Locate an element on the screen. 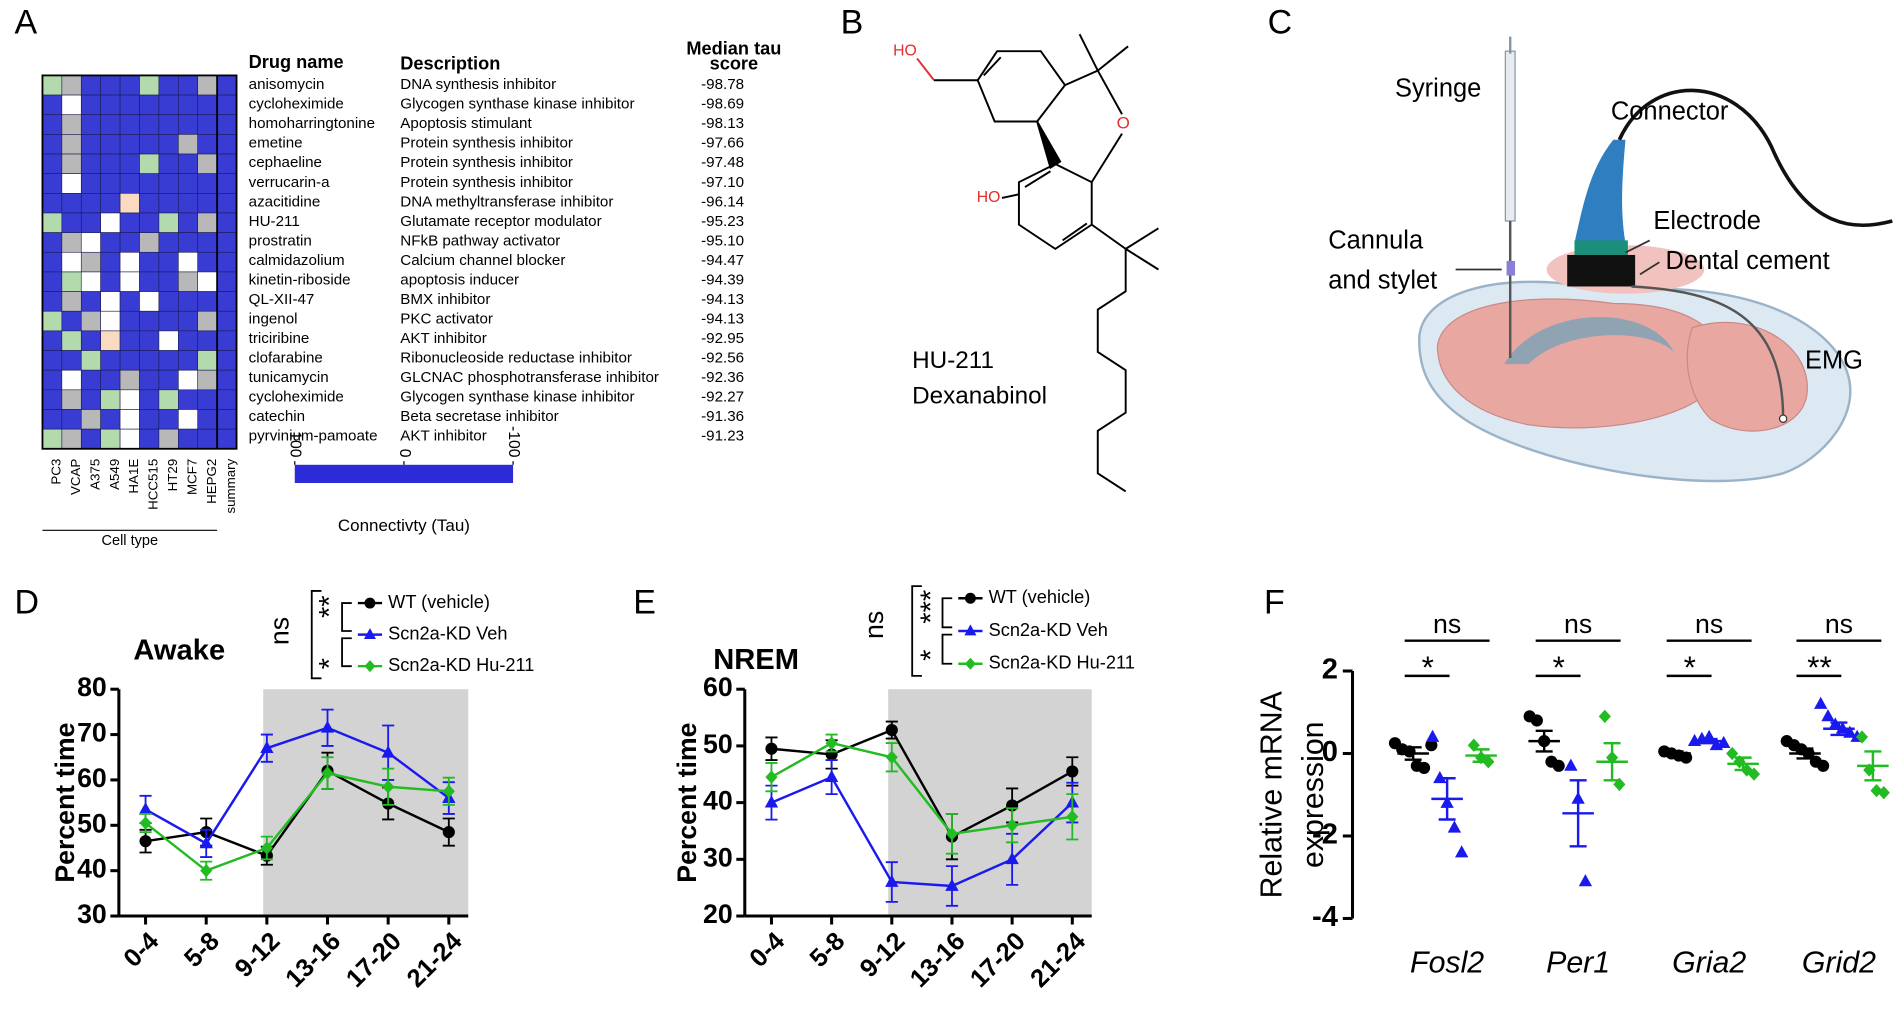 The width and height of the screenshot is (1902, 1023). table-header: Description is located at coordinates (450, 63).